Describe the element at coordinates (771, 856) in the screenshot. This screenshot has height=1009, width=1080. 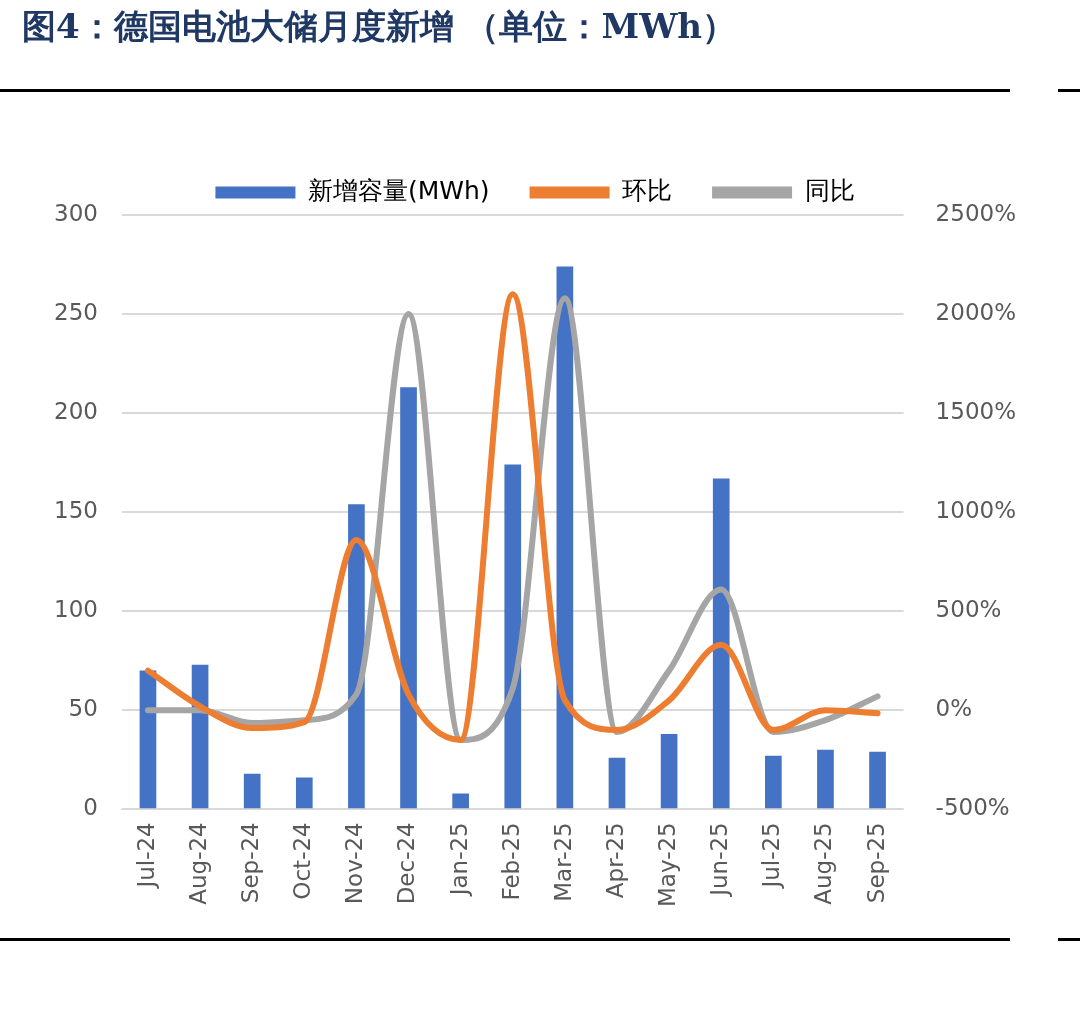
I see `x-tick-label: Jul-25` at that location.